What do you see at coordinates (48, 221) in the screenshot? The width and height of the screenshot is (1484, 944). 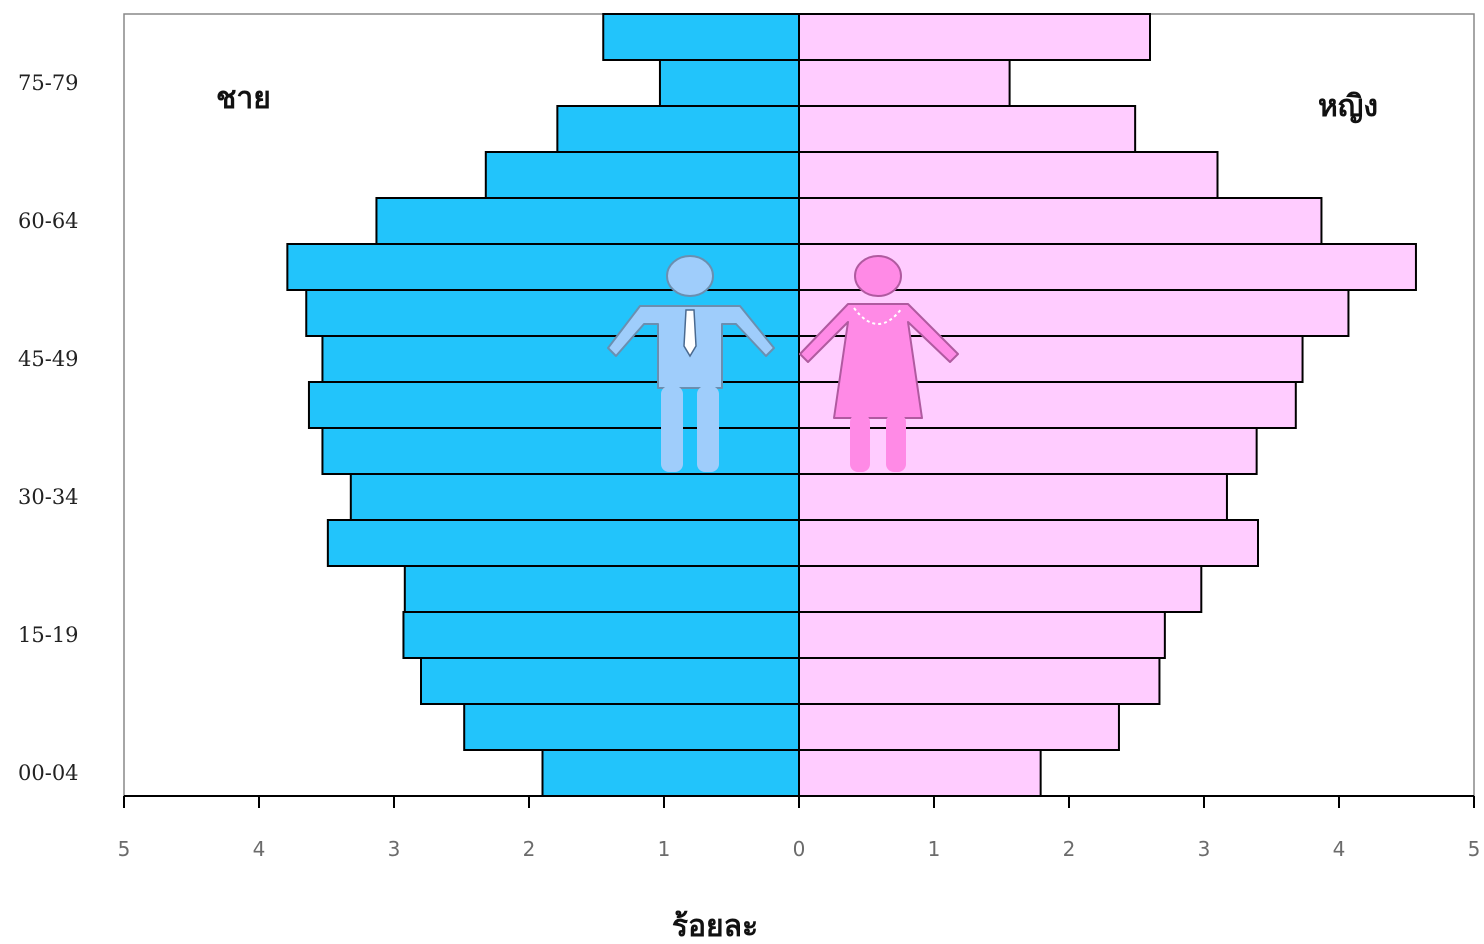 I see `age-group-label: 60-64` at bounding box center [48, 221].